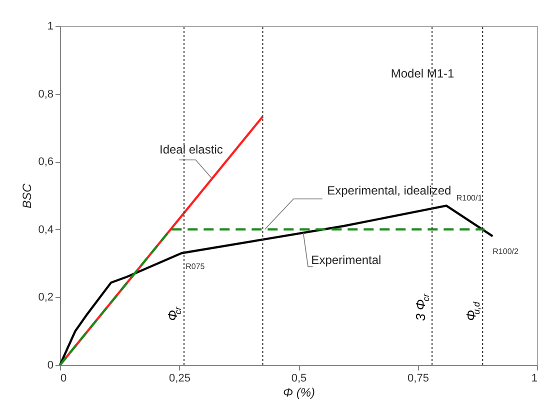  What do you see at coordinates (534, 378) in the screenshot?
I see `x-tick-label: 1` at bounding box center [534, 378].